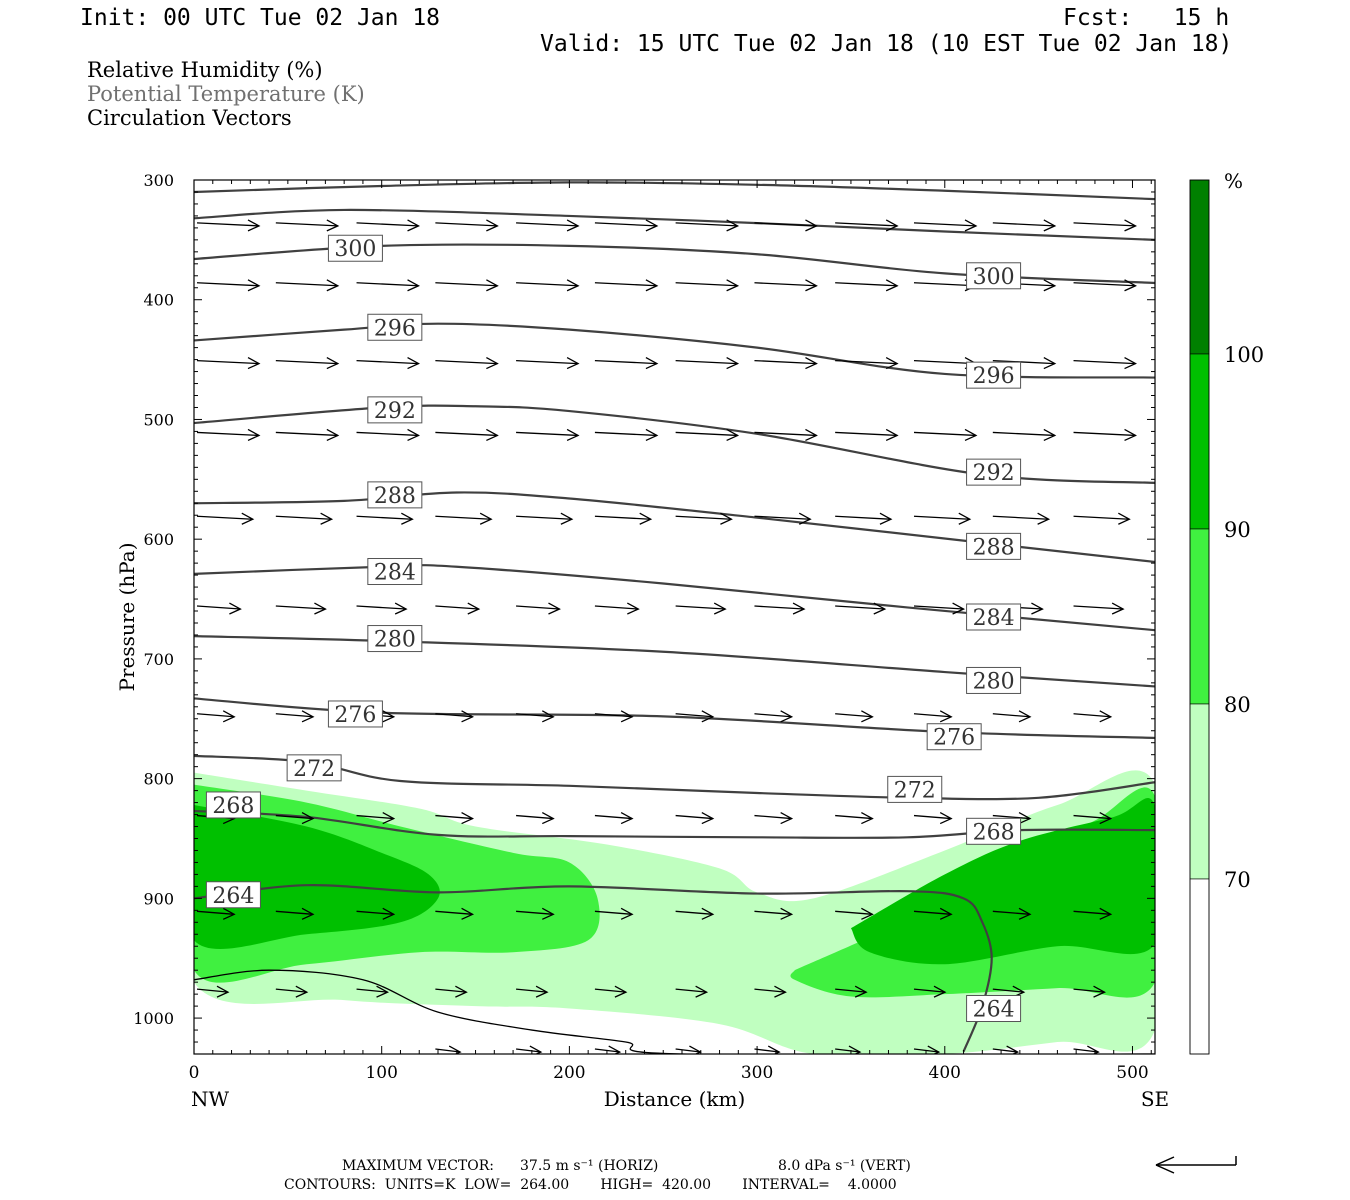  I want to click on x-end-label-right: SE, so click(1155, 1099).